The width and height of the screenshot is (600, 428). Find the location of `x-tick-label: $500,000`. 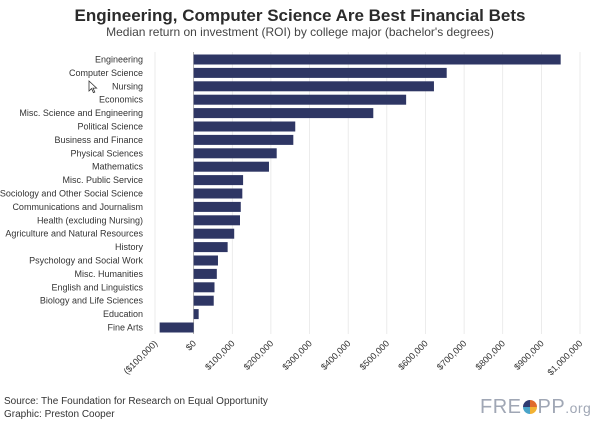

x-tick-label: $500,000 is located at coordinates (375, 355).